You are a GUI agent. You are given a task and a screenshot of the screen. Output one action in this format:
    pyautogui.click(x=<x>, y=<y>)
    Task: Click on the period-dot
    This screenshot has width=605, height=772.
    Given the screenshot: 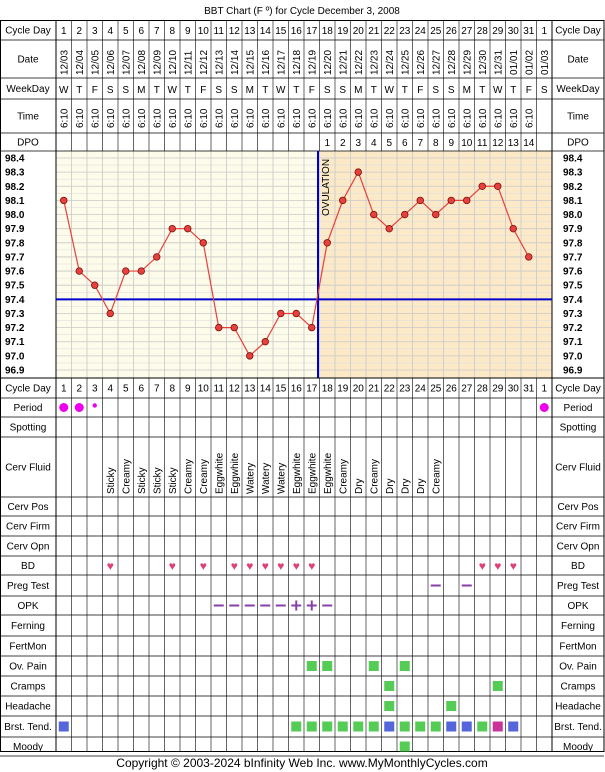 What is the action you would take?
    pyautogui.click(x=64, y=407)
    